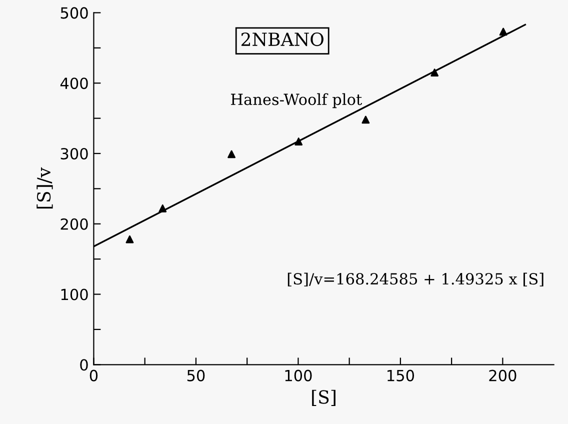  Describe the element at coordinates (298, 376) in the screenshot. I see `x-tick-label: 100` at that location.